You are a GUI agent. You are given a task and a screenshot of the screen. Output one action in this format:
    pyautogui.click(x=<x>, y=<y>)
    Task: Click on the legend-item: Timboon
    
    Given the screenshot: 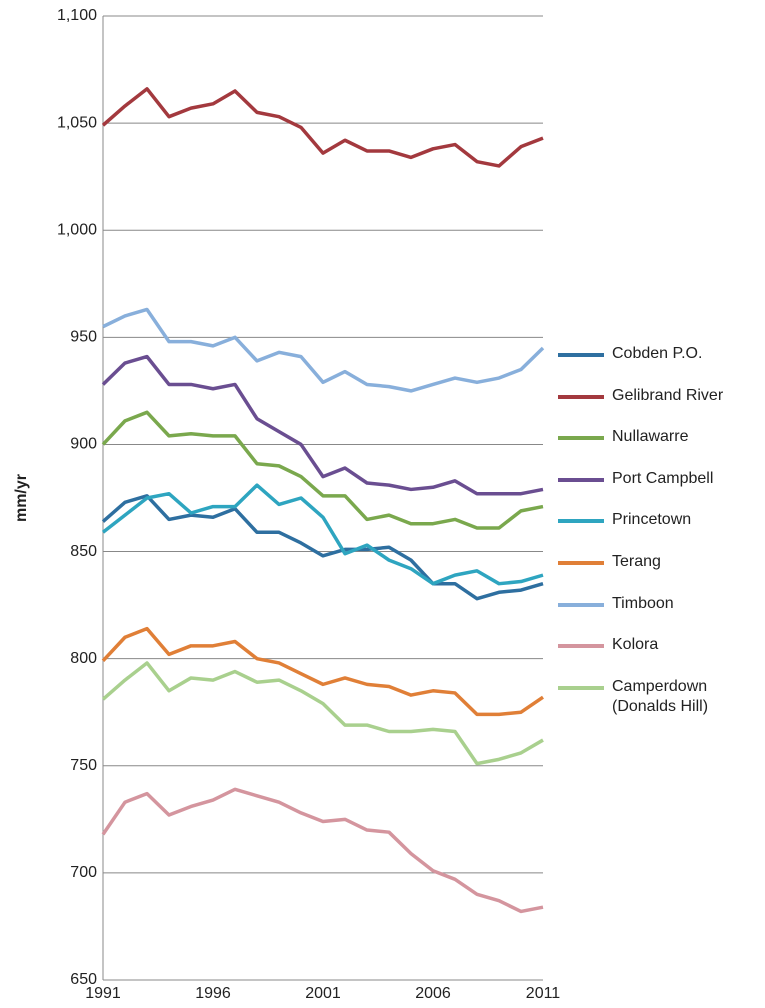 What is the action you would take?
    pyautogui.click(x=660, y=615)
    